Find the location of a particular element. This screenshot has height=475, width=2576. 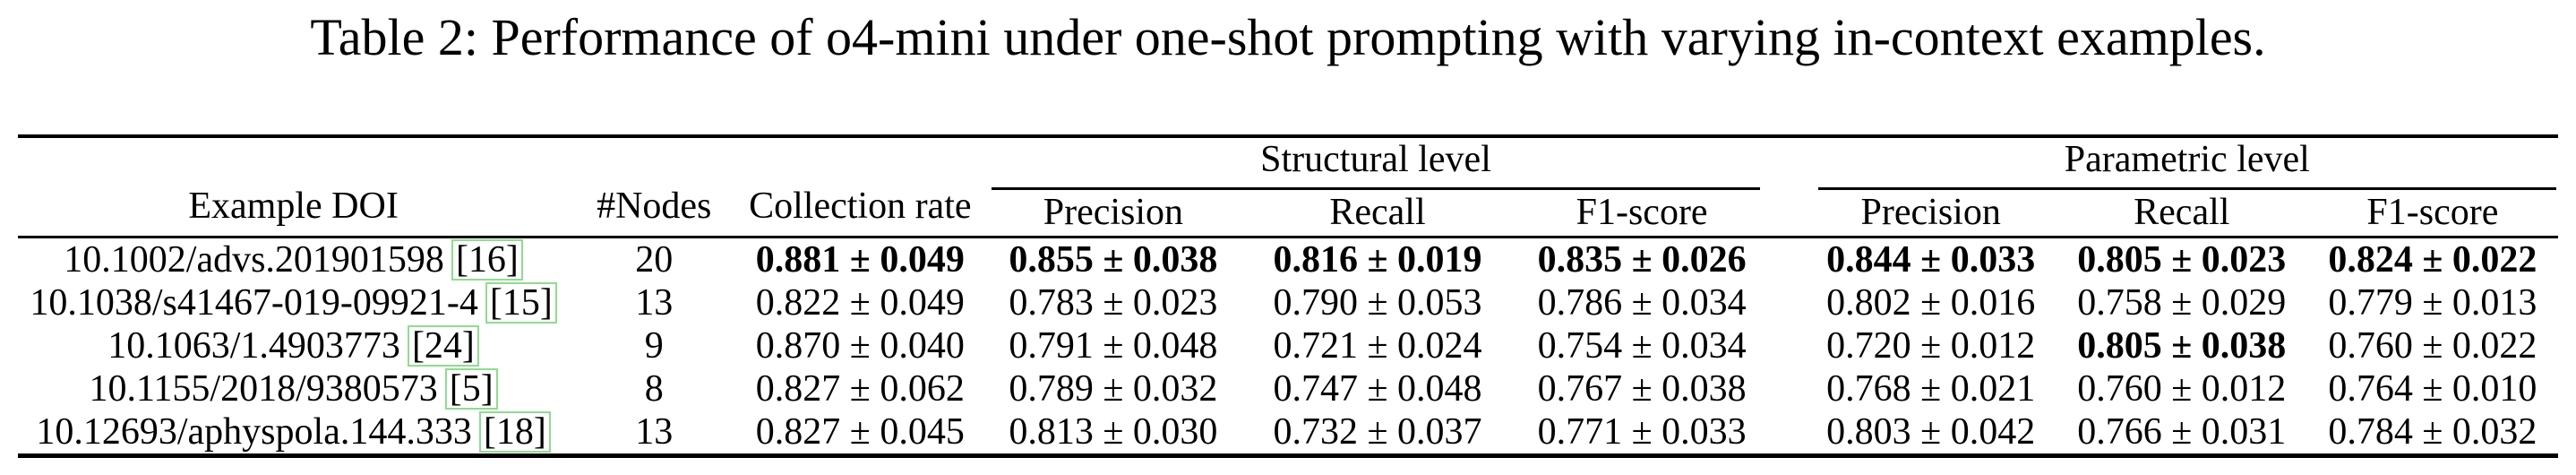

column-header-nodes: #Nodes is located at coordinates (654, 187).